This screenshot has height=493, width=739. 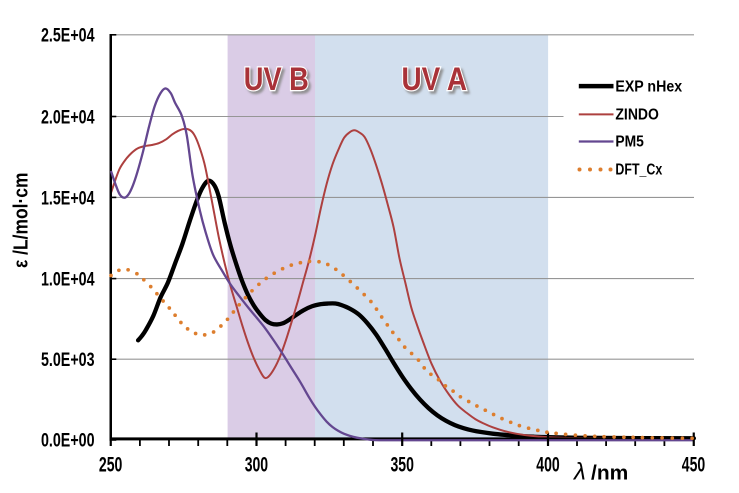 I want to click on svg-text: ε /L/mol·cm, so click(x=22, y=221).